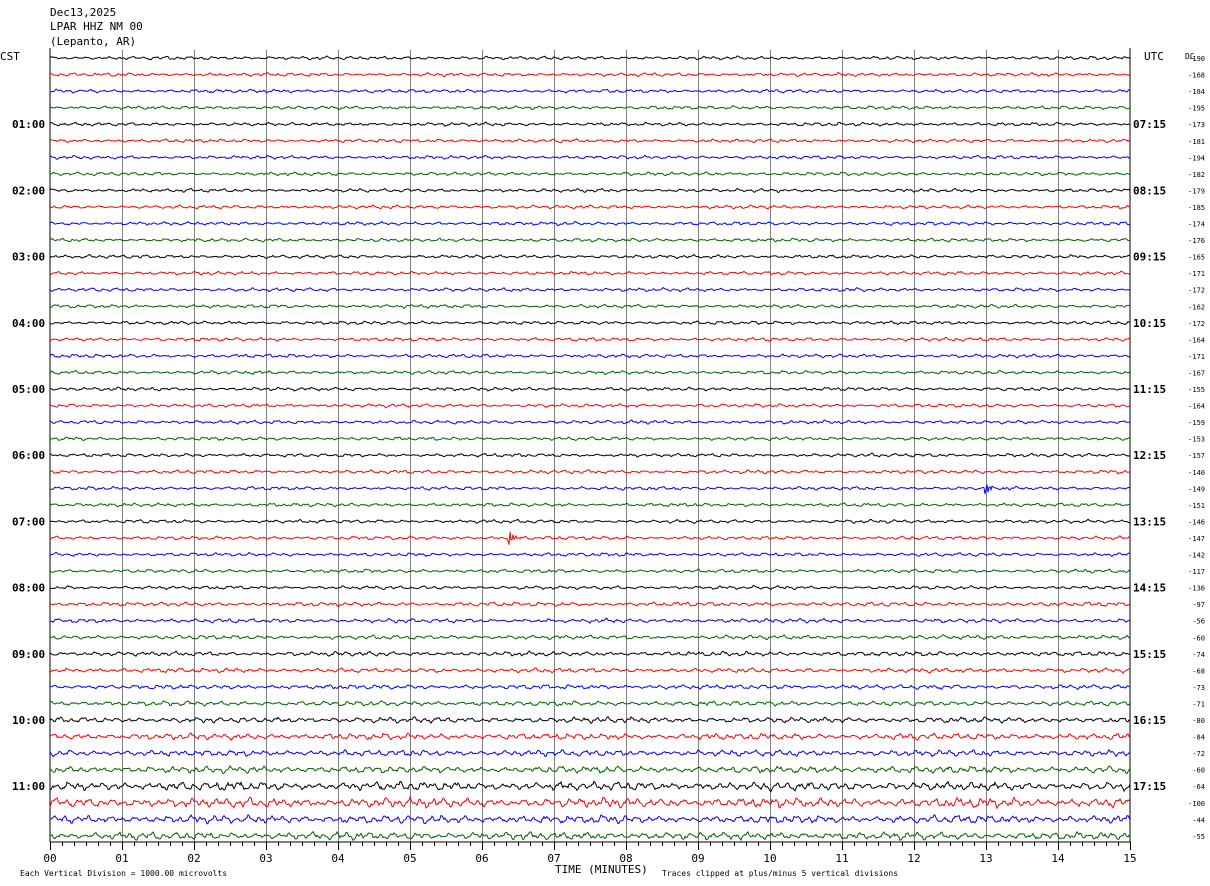 The image size is (1210, 886). What do you see at coordinates (1196, 225) in the screenshot?
I see `dc-offset-label: -174` at bounding box center [1196, 225].